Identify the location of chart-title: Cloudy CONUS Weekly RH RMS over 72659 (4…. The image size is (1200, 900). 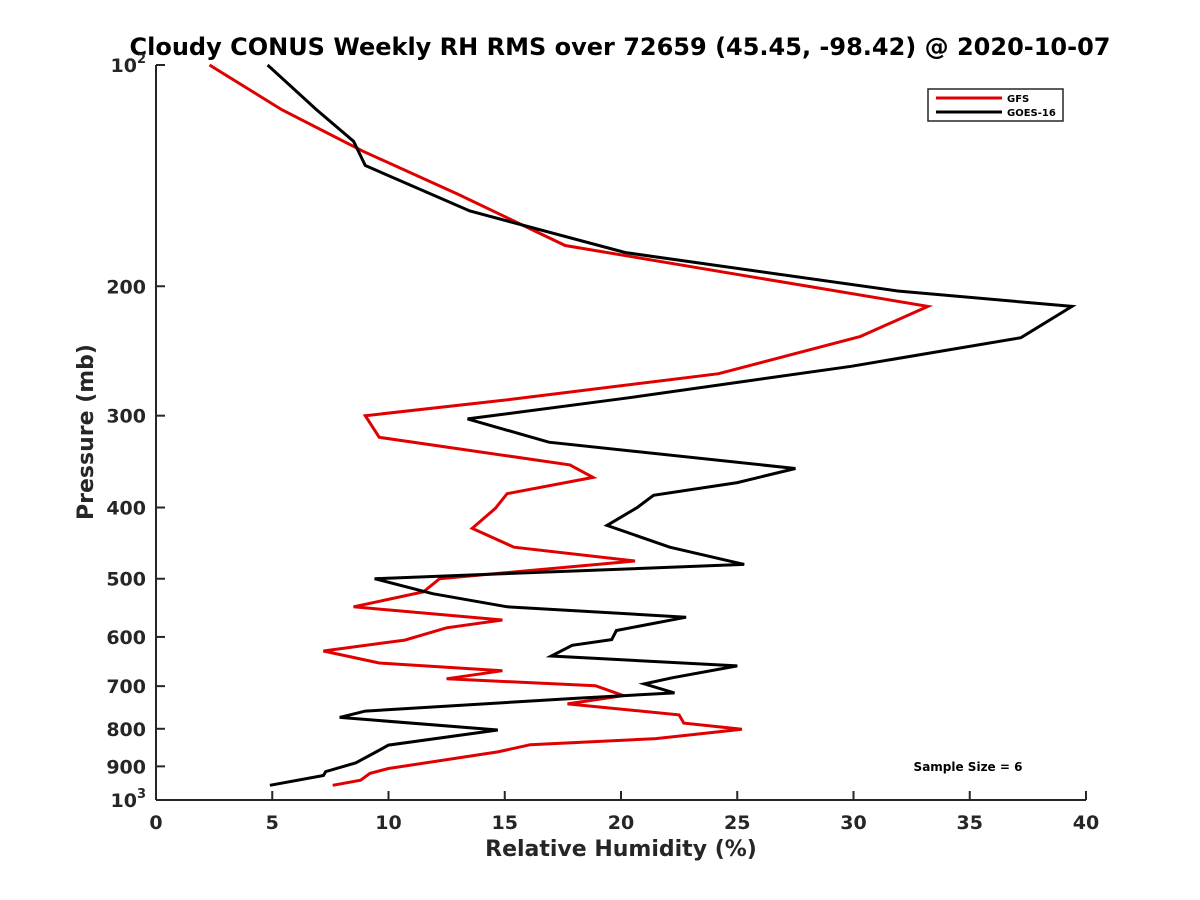
(620, 47).